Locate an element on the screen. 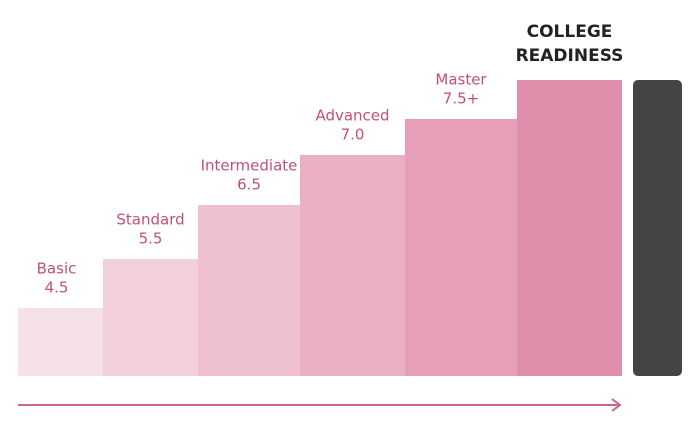 Image resolution: width=700 pixels, height=438 pixels. step-label: Master is located at coordinates (461, 80).